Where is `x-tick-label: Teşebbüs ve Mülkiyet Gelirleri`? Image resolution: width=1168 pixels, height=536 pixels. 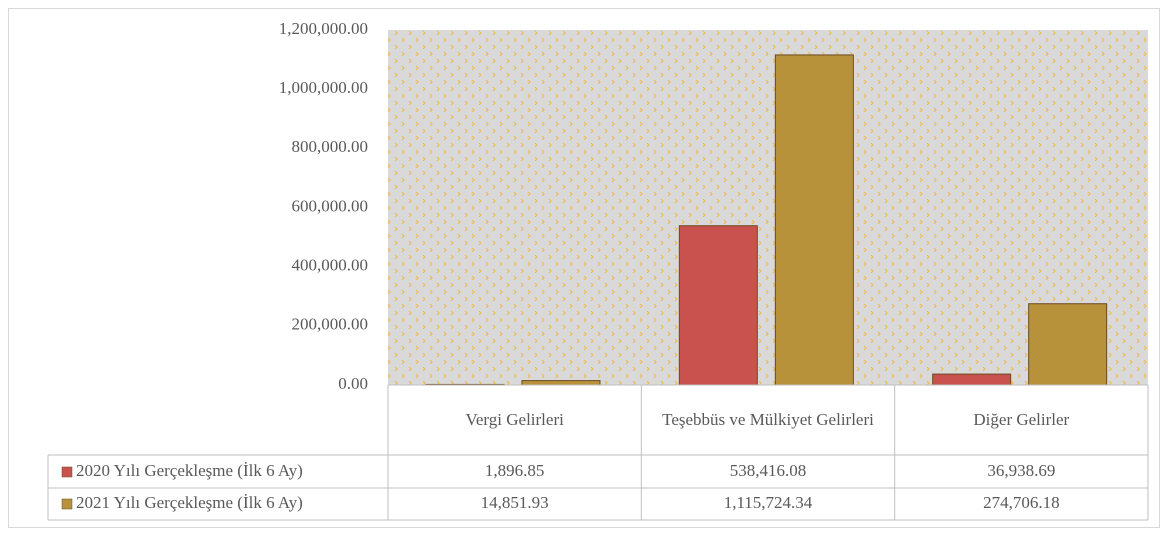
x-tick-label: Teşebbüs ve Mülkiyet Gelirleri is located at coordinates (768, 419).